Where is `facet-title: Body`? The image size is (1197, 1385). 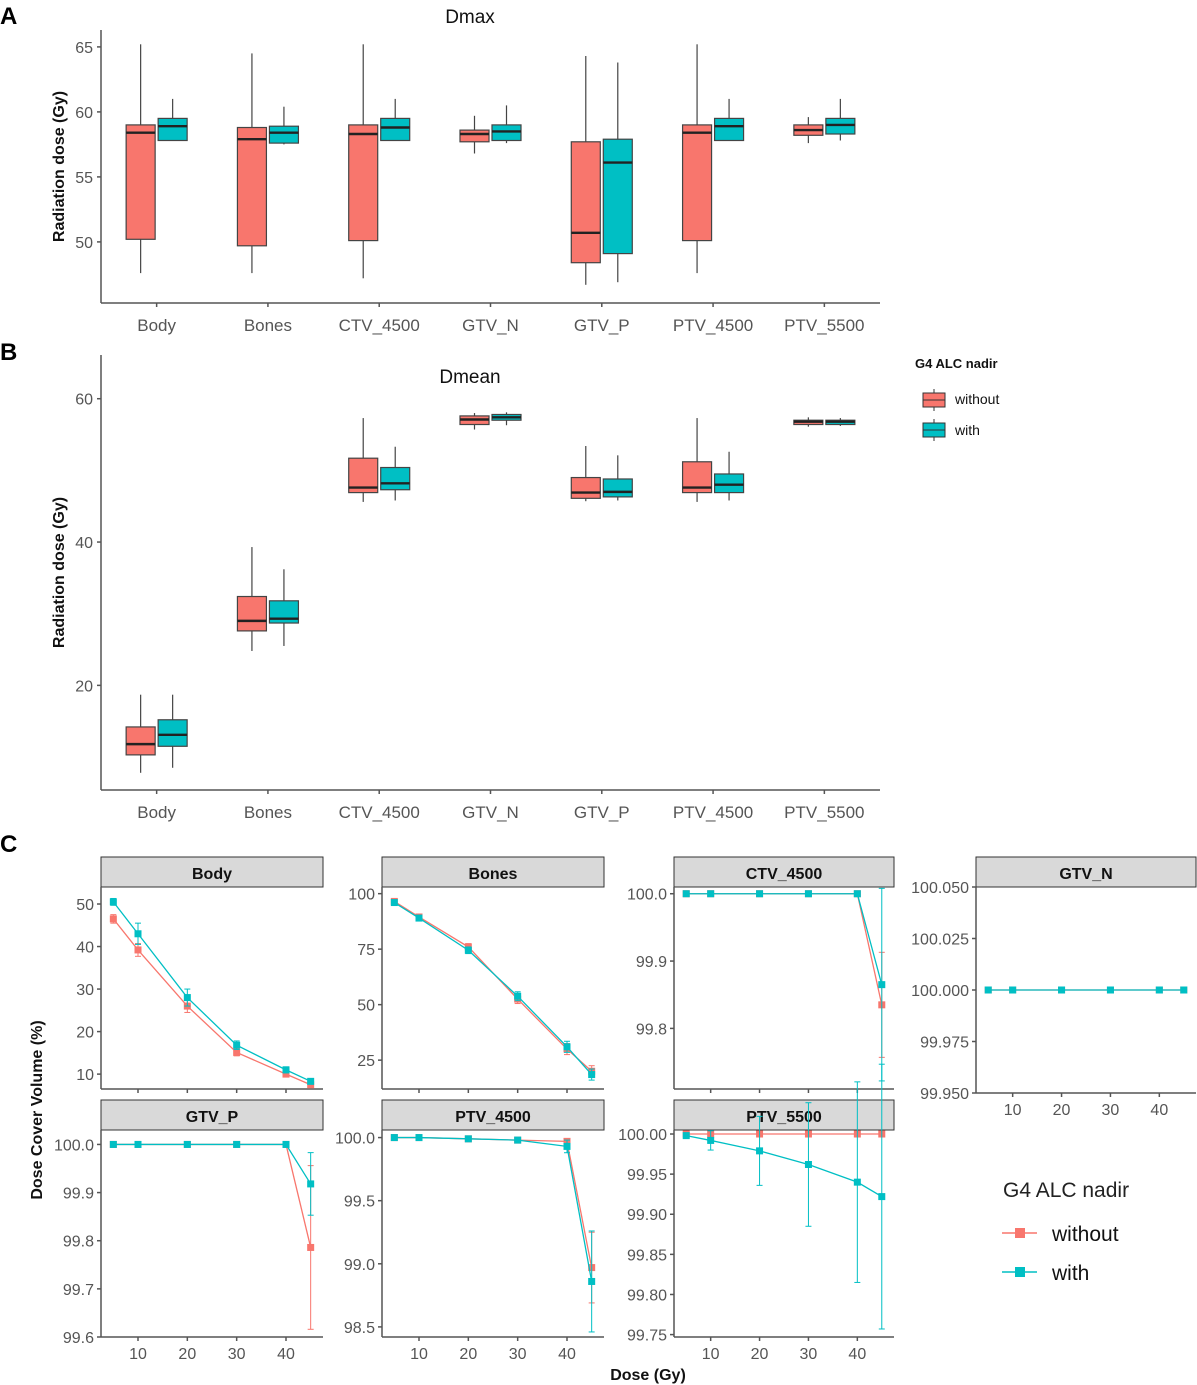
facet-title: Body is located at coordinates (212, 874).